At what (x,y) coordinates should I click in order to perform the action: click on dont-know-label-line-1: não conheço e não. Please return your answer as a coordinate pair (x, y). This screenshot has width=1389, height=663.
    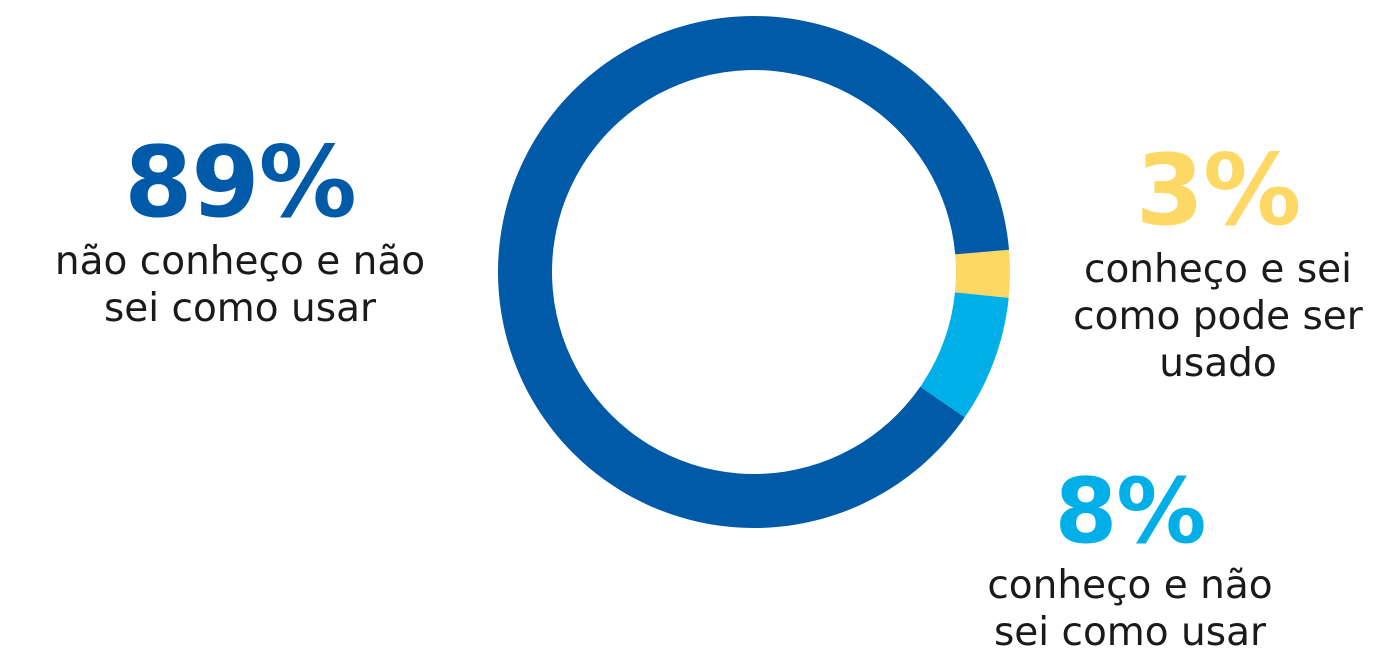
    Looking at the image, I should click on (240, 261).